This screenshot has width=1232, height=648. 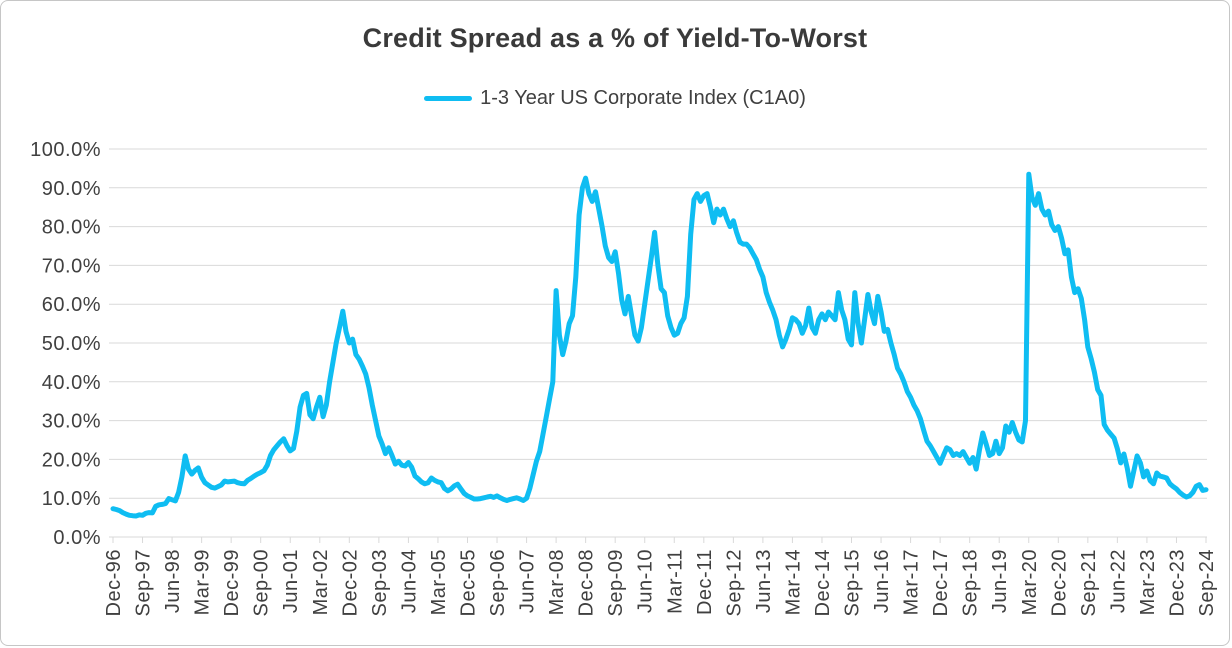 I want to click on x-axis-tick-label: Sep-21, so click(x=1089, y=583).